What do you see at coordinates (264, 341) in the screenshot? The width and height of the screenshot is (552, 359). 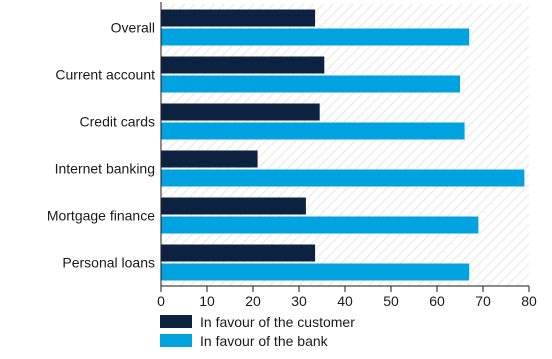 I see `legend-label-in-favour-of-the-bank: In favour of the bank` at bounding box center [264, 341].